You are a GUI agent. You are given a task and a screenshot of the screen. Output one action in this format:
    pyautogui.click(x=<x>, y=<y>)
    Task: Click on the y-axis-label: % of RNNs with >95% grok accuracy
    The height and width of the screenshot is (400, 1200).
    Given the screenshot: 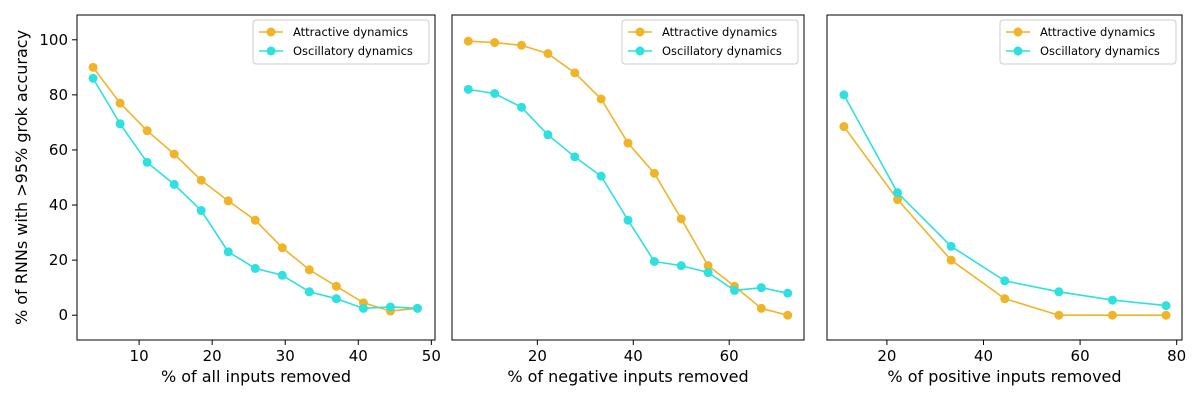 What is the action you would take?
    pyautogui.click(x=21, y=177)
    